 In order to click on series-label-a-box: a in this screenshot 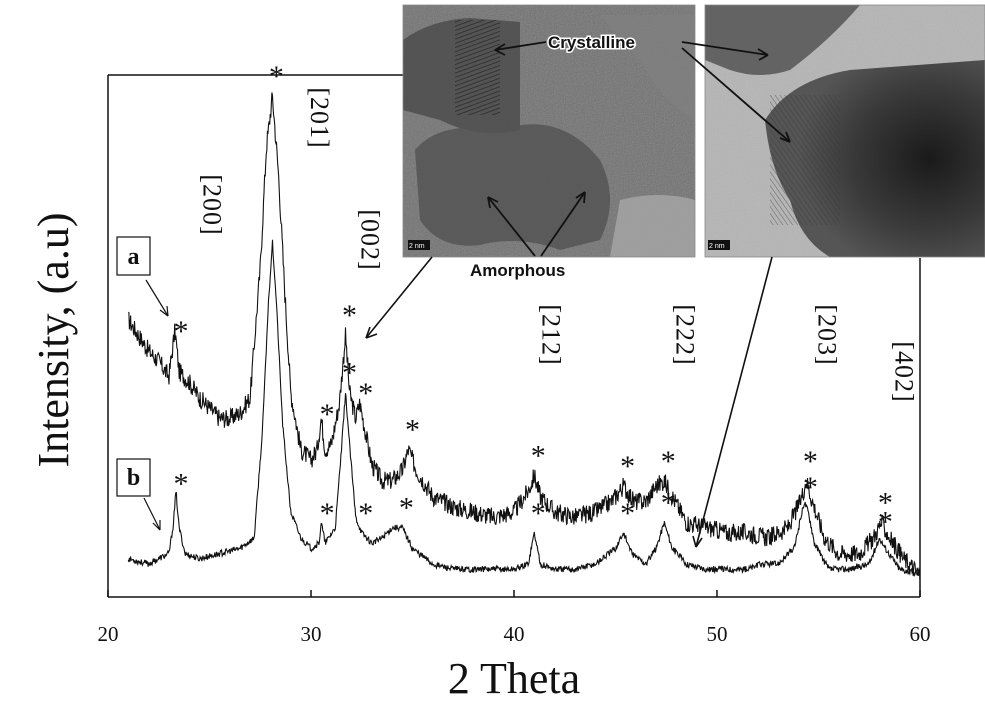, I will do `click(142, 276)`.